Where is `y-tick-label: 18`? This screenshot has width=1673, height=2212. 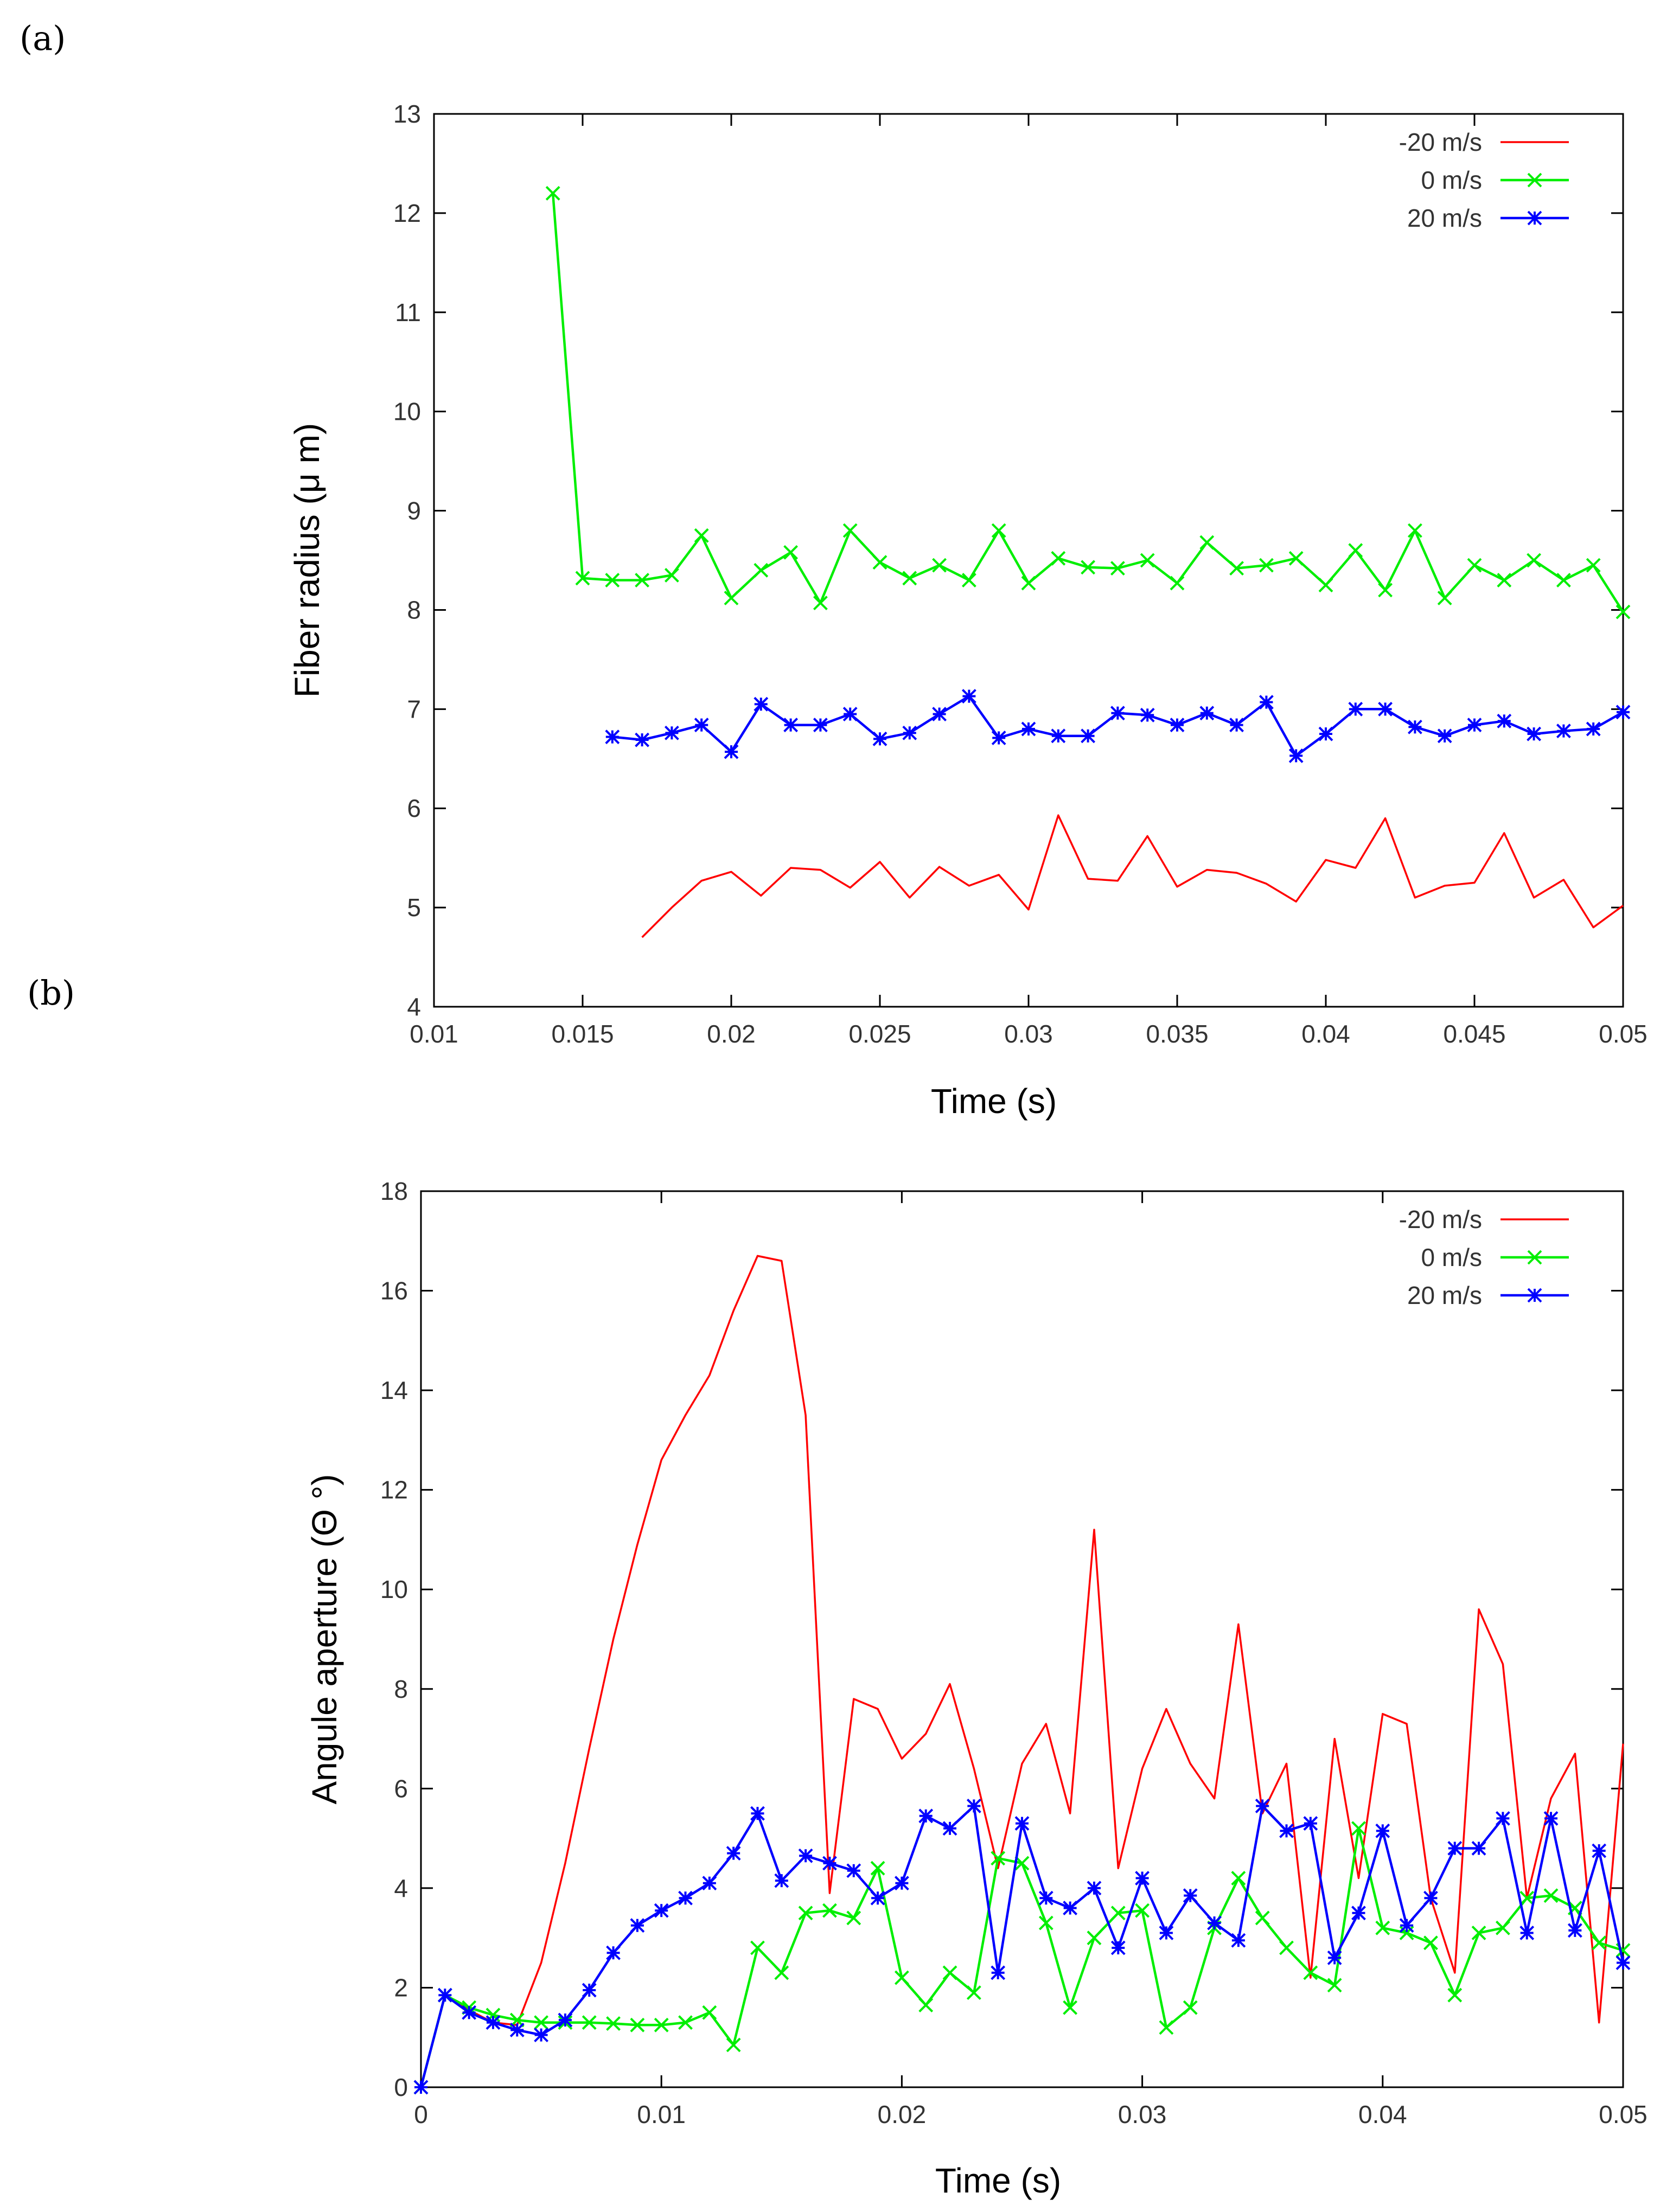
y-tick-label: 18 is located at coordinates (394, 1191).